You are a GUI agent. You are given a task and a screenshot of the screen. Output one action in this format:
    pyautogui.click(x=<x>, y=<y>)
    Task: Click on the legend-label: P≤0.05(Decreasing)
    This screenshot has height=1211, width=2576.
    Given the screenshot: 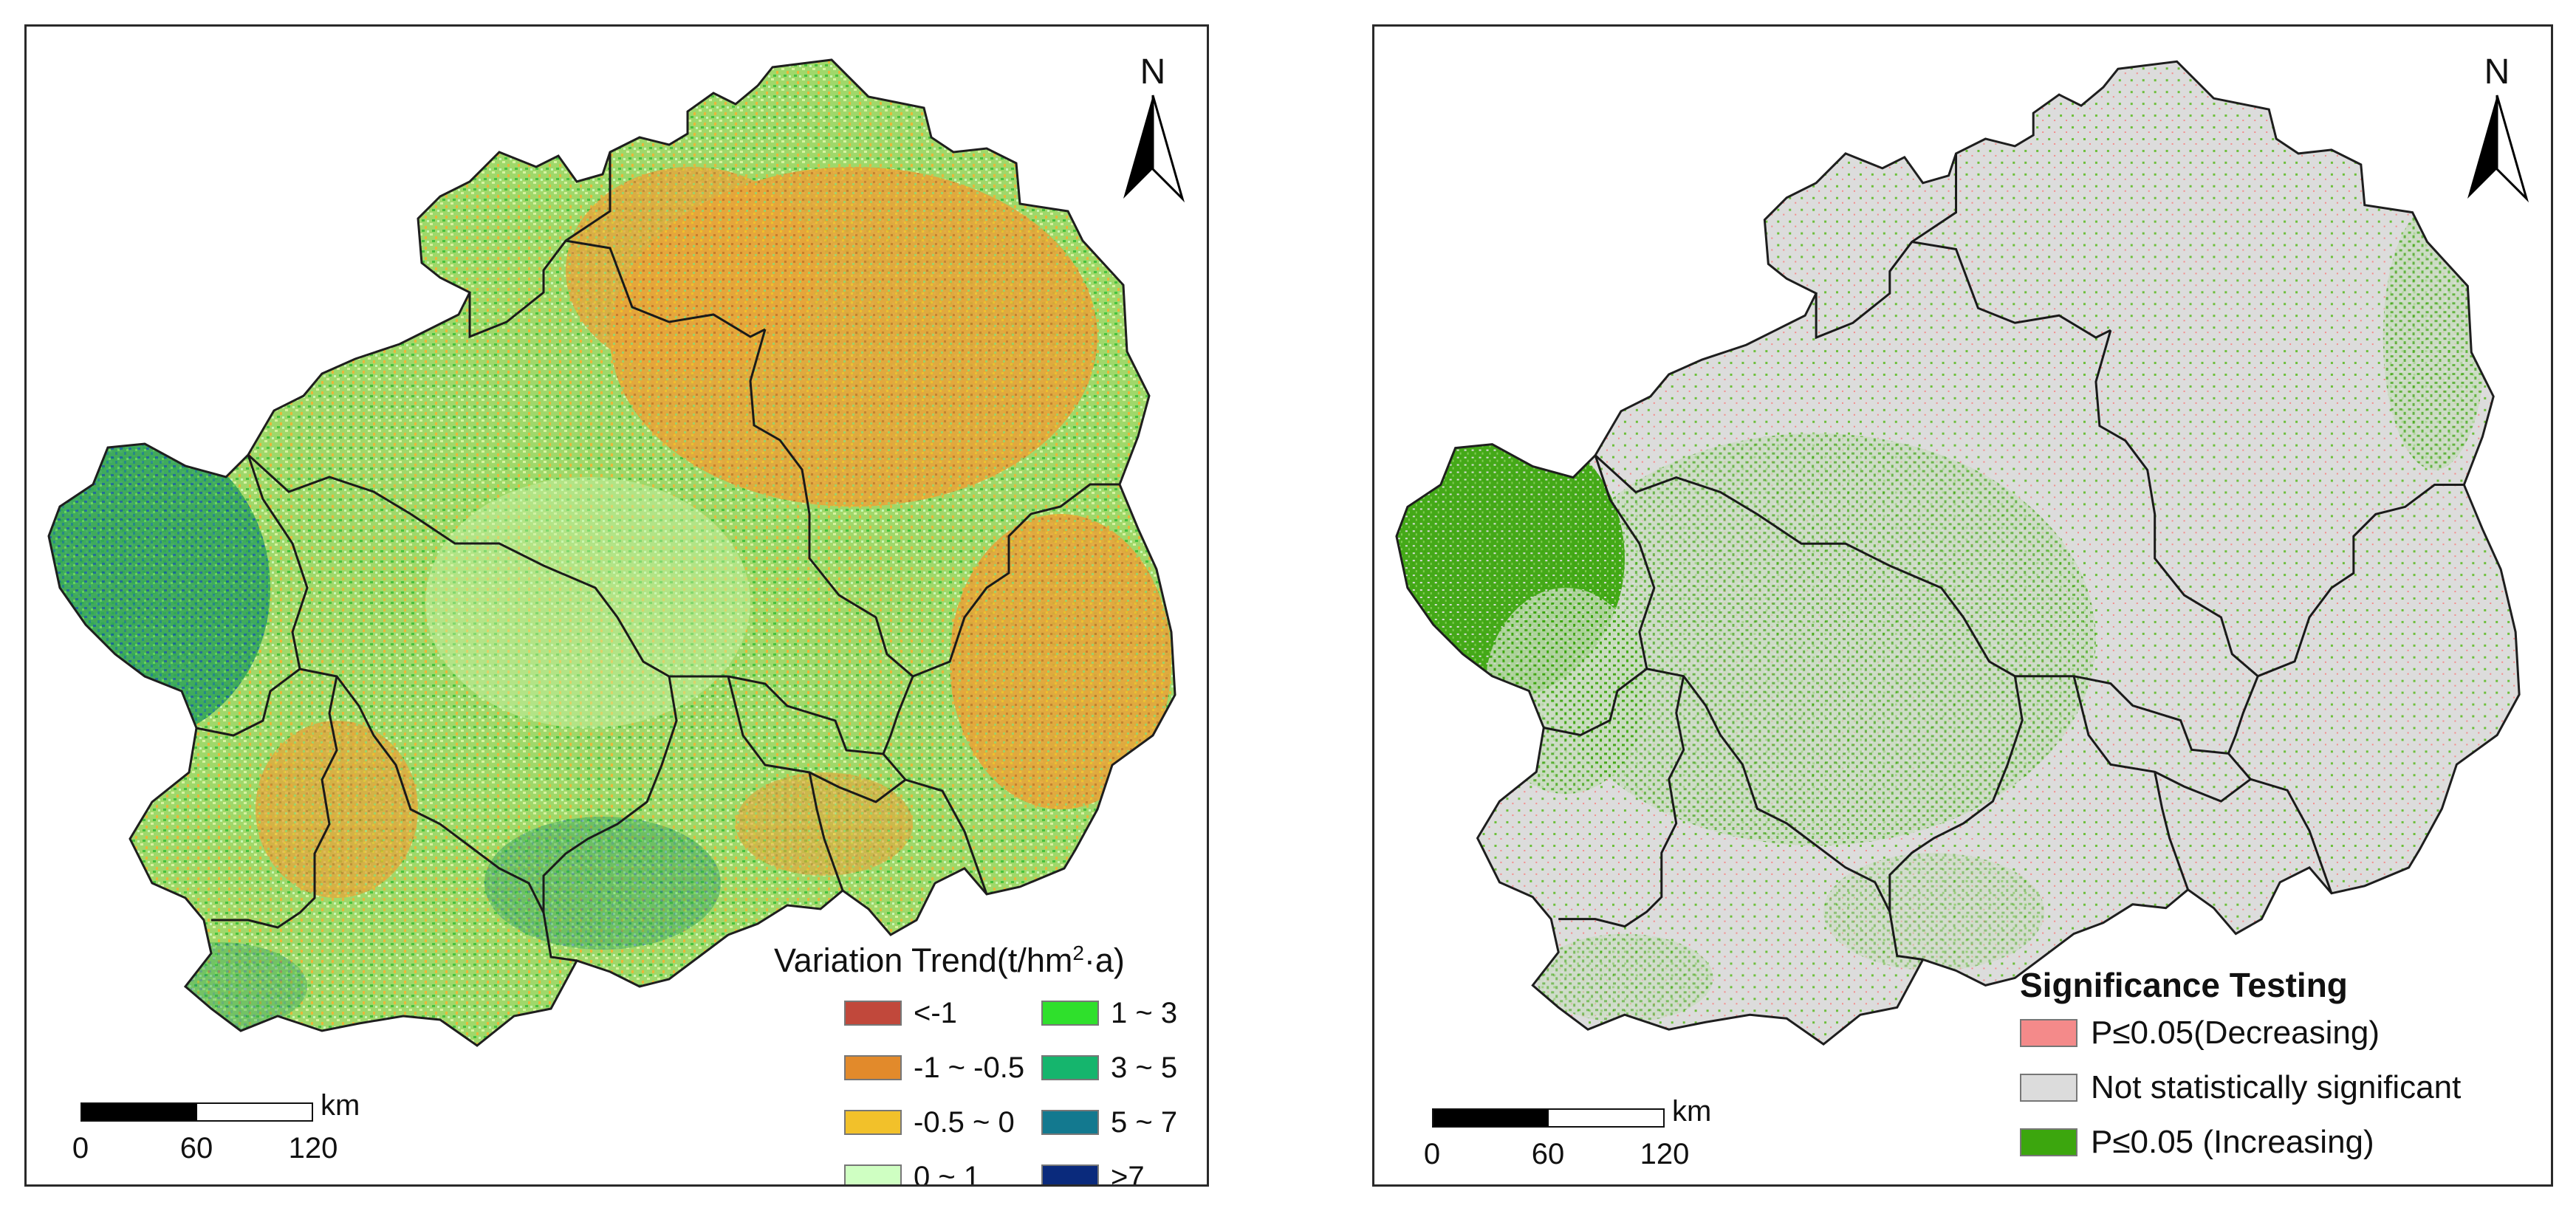 What is the action you would take?
    pyautogui.click(x=2235, y=1033)
    